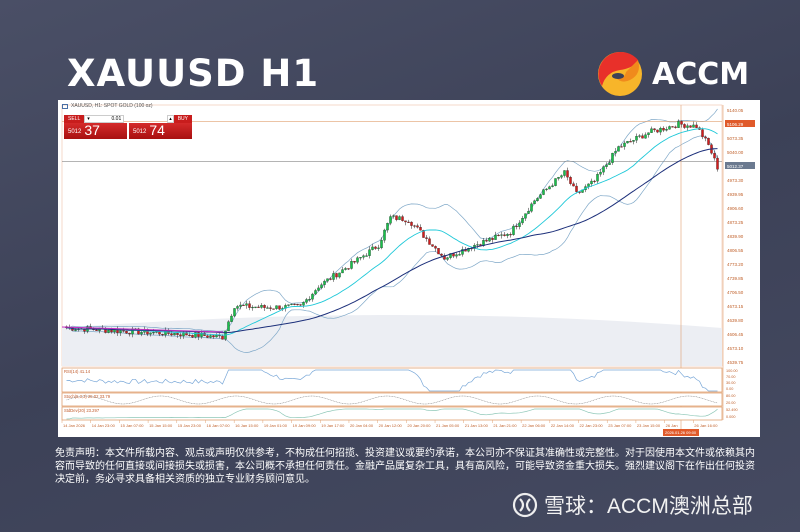 This screenshot has height=532, width=800. I want to click on time-tick-label: 19 Jan 09:00, so click(305, 425).